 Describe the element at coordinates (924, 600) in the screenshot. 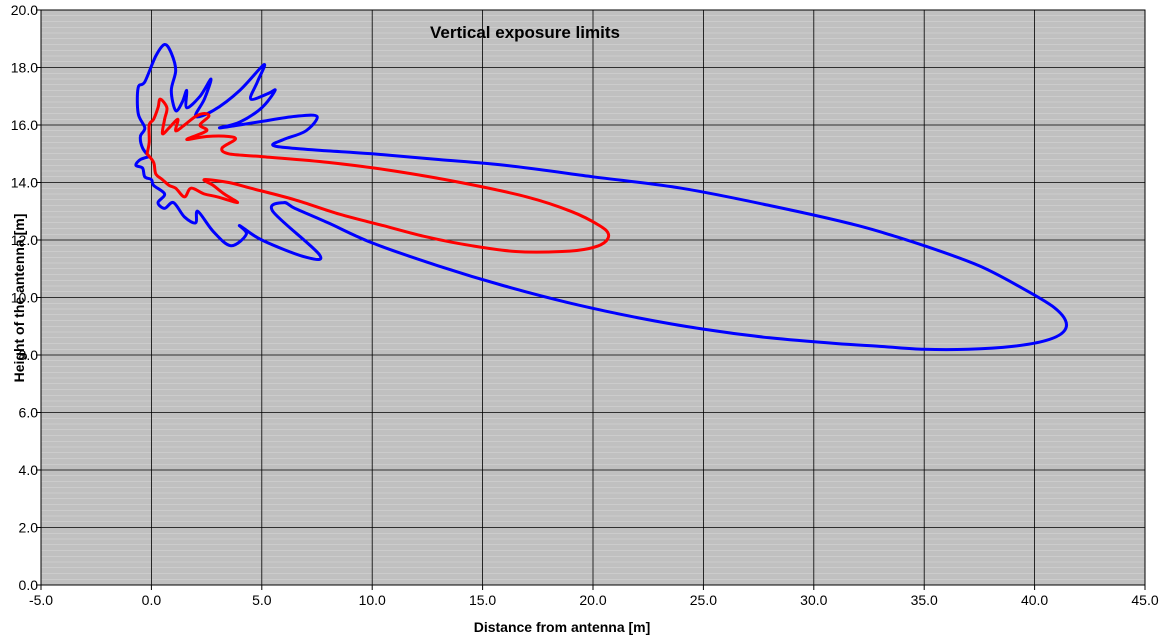

I see `x-tick-label: 35.0` at that location.